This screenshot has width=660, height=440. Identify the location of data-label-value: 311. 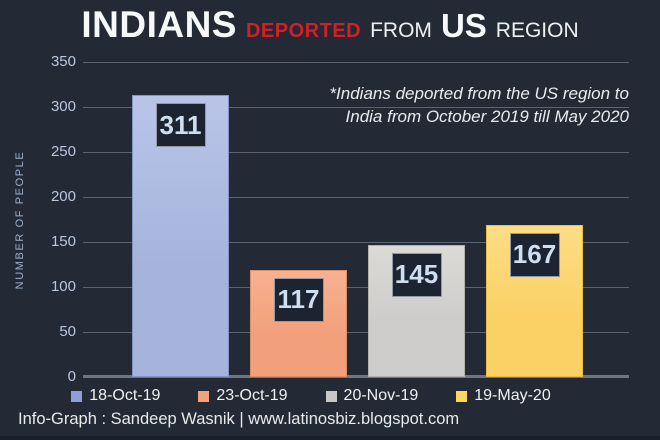
(180, 124).